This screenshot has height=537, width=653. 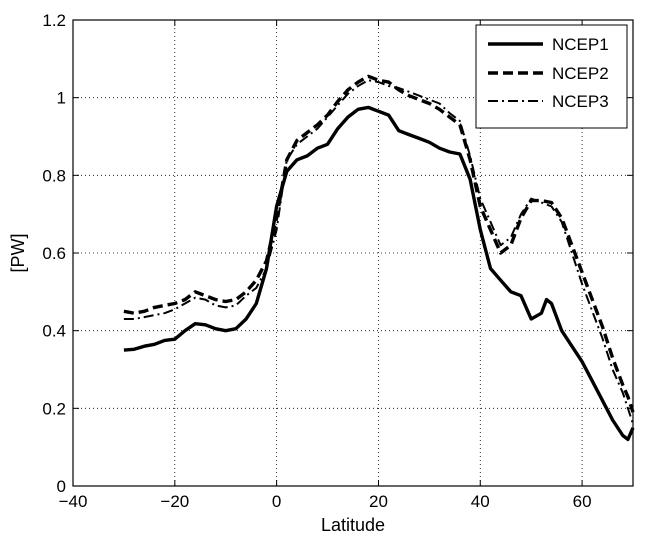 What do you see at coordinates (174, 501) in the screenshot?
I see `x-tick-label: −20` at bounding box center [174, 501].